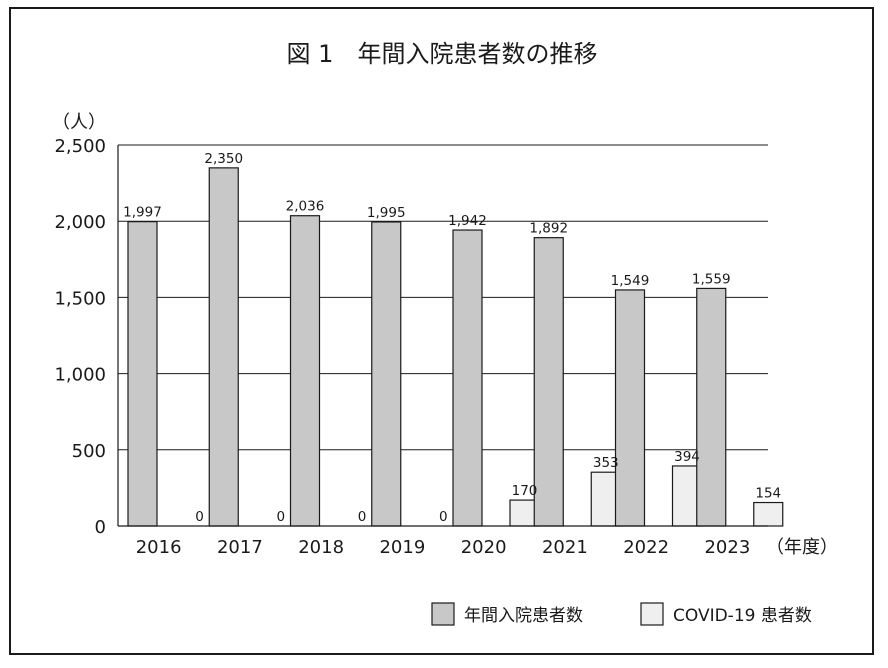 This screenshot has height=668, width=888. I want to click on x-tick-label-2018: 2018, so click(321, 547).